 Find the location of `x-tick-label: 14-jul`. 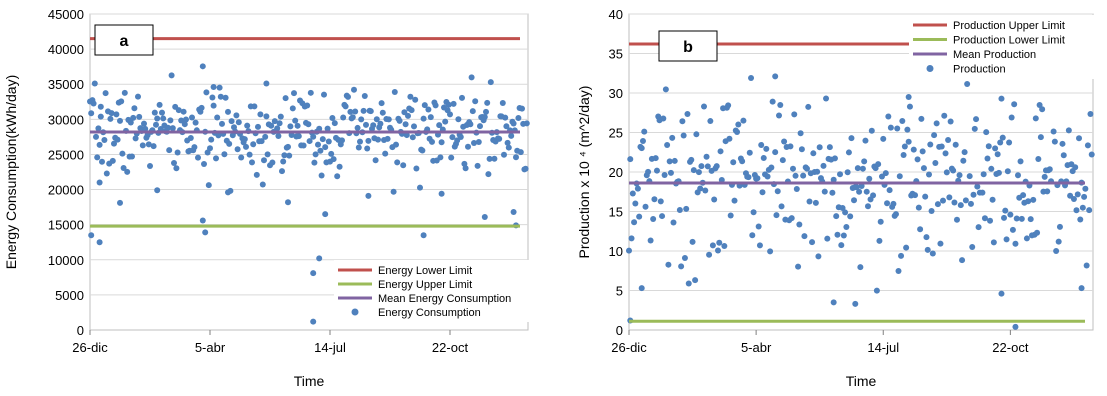

x-tick-label: 14-jul is located at coordinates (330, 347).